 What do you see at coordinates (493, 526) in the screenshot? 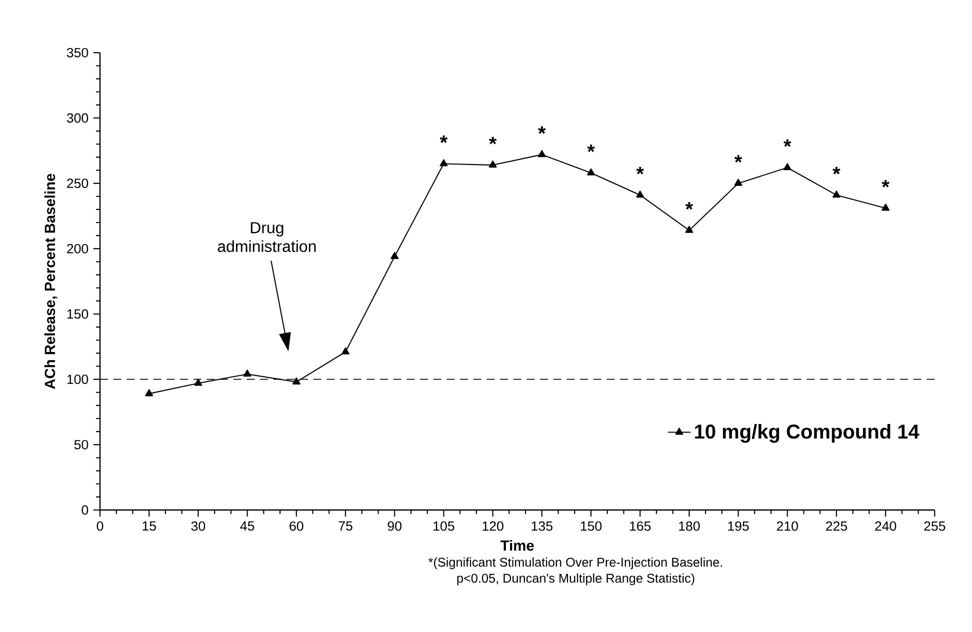
I see `x-tick-label: 120` at bounding box center [493, 526].